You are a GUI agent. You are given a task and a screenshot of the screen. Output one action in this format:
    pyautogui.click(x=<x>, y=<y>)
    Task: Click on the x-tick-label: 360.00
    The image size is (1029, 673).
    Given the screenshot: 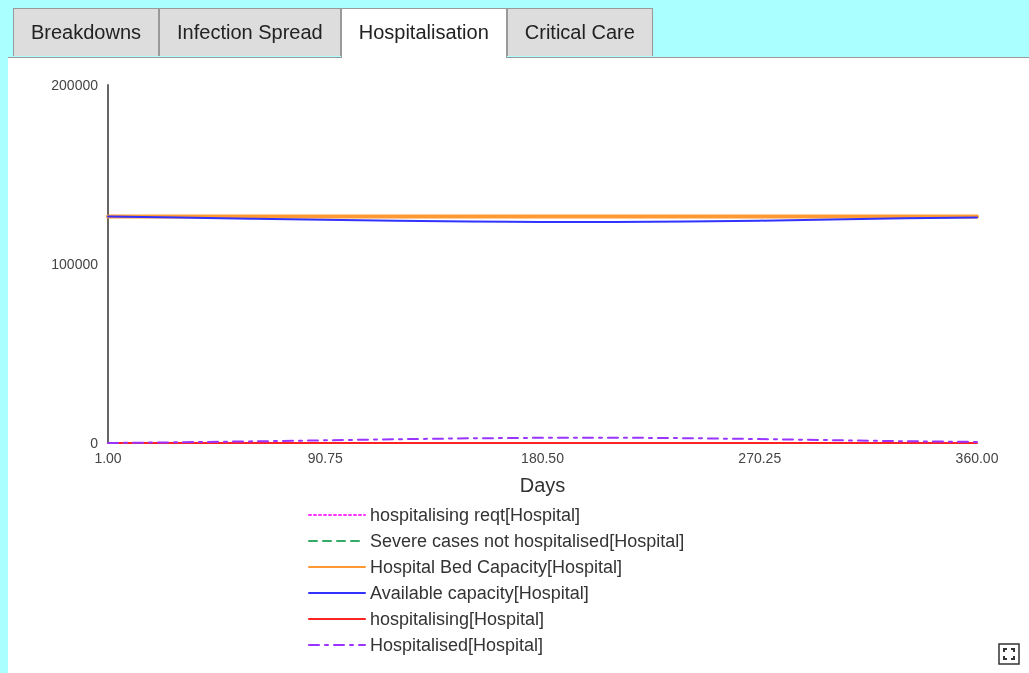 What is the action you would take?
    pyautogui.click(x=977, y=458)
    